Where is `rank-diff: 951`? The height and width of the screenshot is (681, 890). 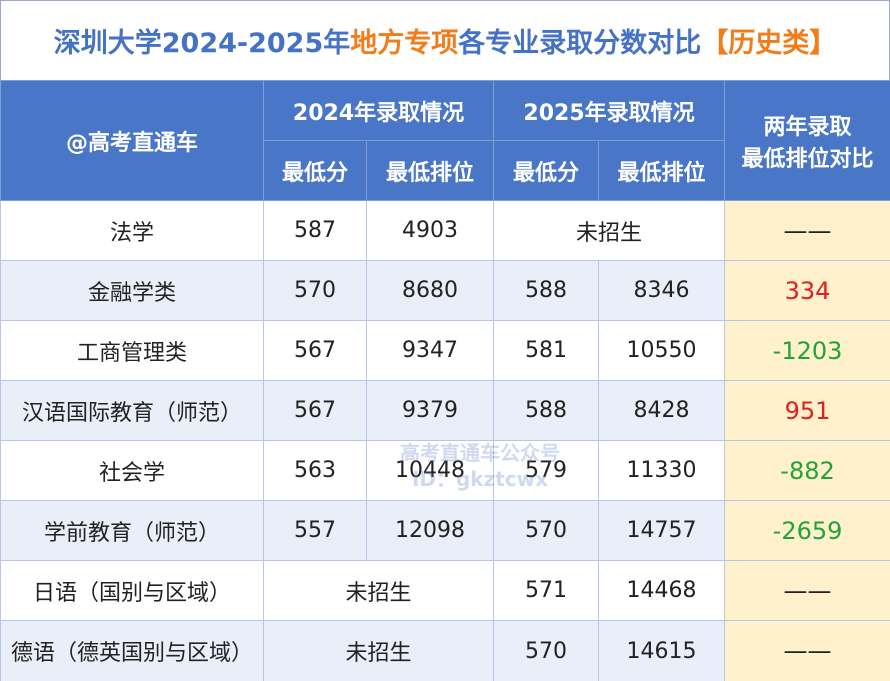
rank-diff: 951 is located at coordinates (807, 410).